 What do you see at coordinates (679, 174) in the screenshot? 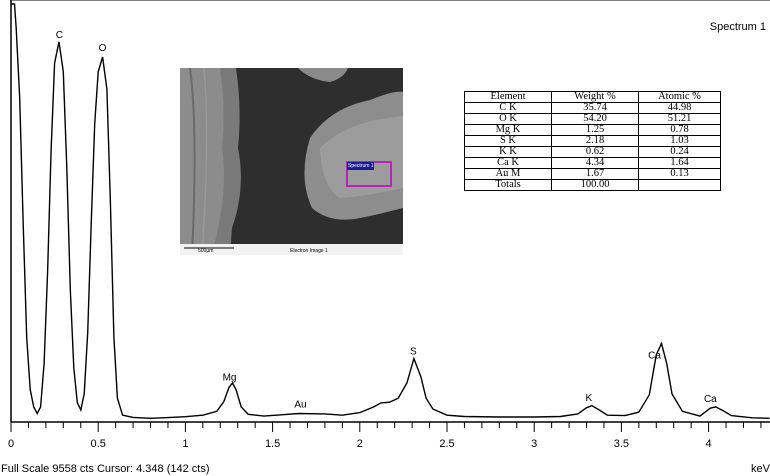
I see `table-cell: 0.13` at bounding box center [679, 174].